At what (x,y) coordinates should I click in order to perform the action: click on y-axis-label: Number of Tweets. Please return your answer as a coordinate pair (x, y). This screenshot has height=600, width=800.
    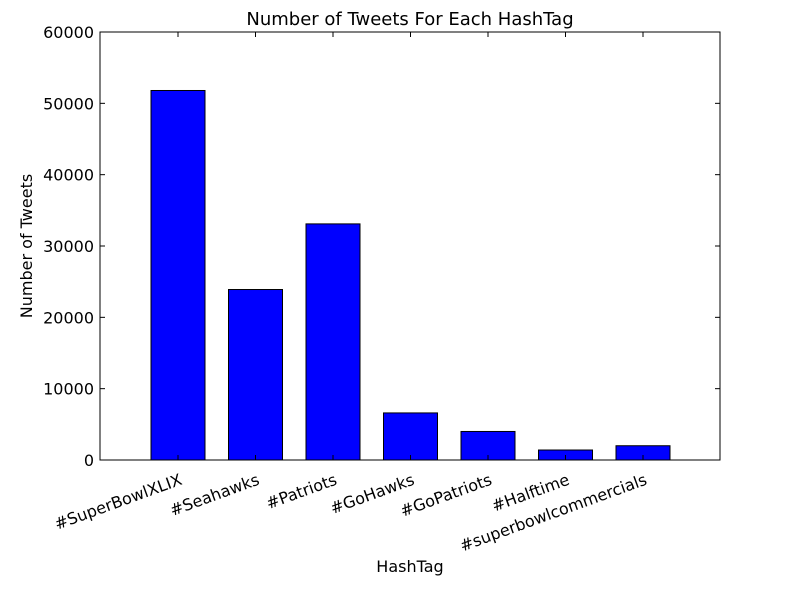
    Looking at the image, I should click on (26, 246).